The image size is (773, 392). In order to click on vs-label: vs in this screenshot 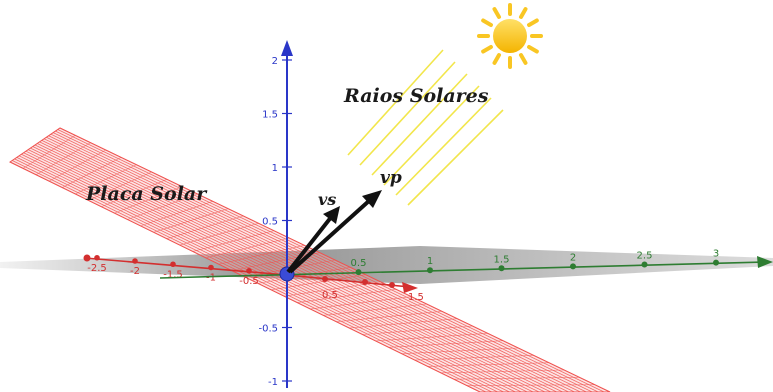, I will do `click(327, 199)`.